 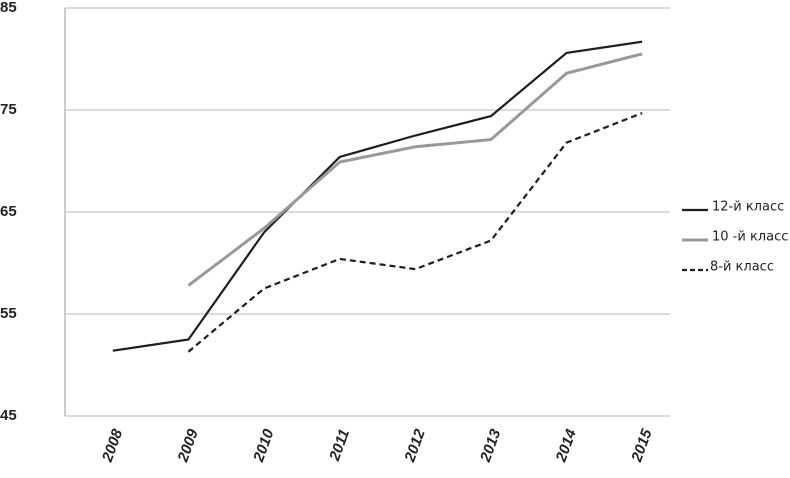 What do you see at coordinates (748, 207) in the screenshot?
I see `legend-label: 12-й класс` at bounding box center [748, 207].